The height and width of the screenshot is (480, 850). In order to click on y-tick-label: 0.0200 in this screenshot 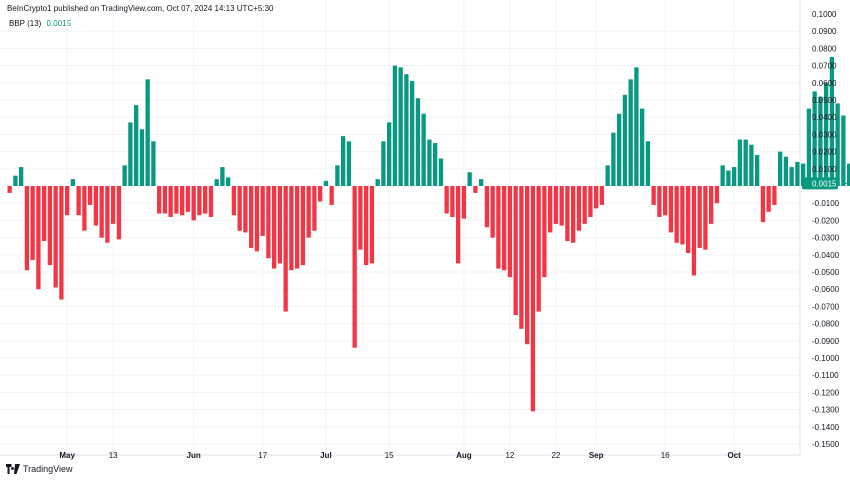, I will do `click(824, 152)`.